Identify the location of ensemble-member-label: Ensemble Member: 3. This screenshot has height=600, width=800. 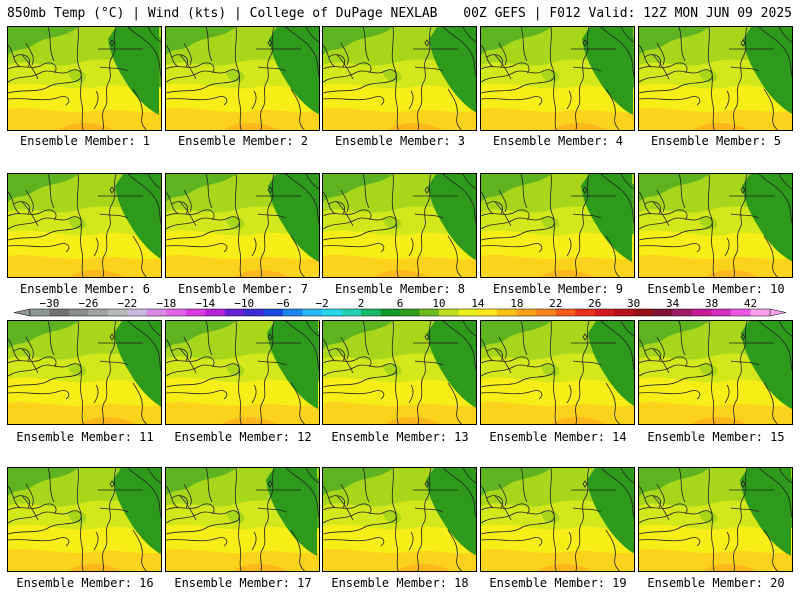
(400, 141).